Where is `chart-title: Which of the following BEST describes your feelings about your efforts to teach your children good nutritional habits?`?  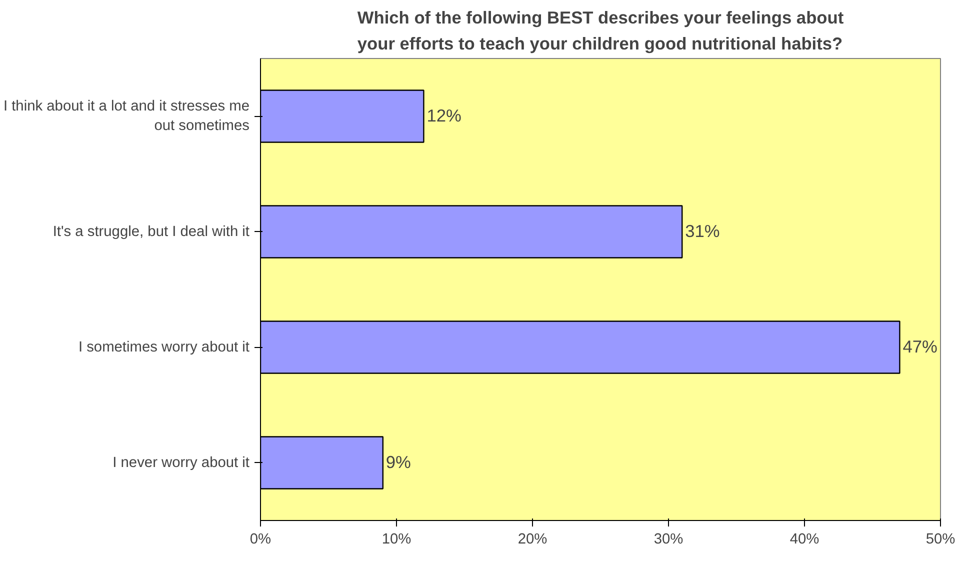
chart-title: Which of the following BEST describes your feelings about your efforts to teach your children good nutritional habits? is located at coordinates (600, 31).